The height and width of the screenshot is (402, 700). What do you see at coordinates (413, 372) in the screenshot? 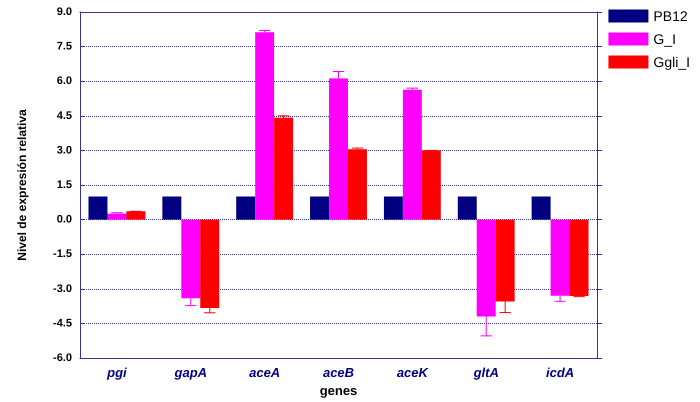
I see `x-tick-label: aceK` at bounding box center [413, 372].